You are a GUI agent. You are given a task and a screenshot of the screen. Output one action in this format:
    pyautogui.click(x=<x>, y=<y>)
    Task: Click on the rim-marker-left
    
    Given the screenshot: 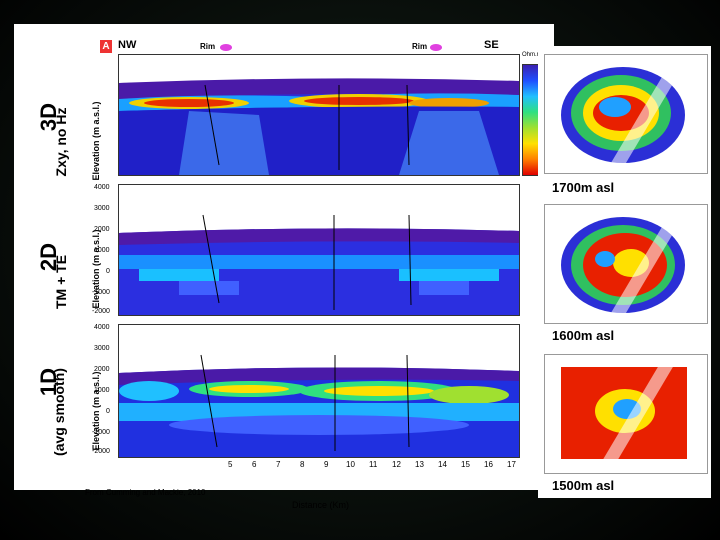 What is the action you would take?
    pyautogui.click(x=226, y=47)
    